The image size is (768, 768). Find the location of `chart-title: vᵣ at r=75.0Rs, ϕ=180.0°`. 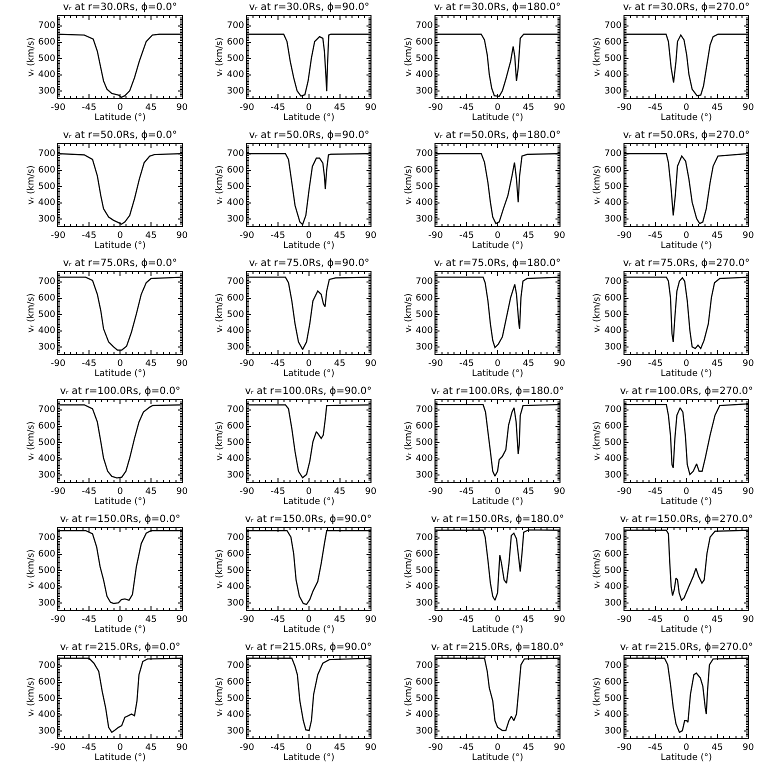

chart-title: vᵣ at r=75.0Rs, ϕ=180.0° is located at coordinates (497, 263).